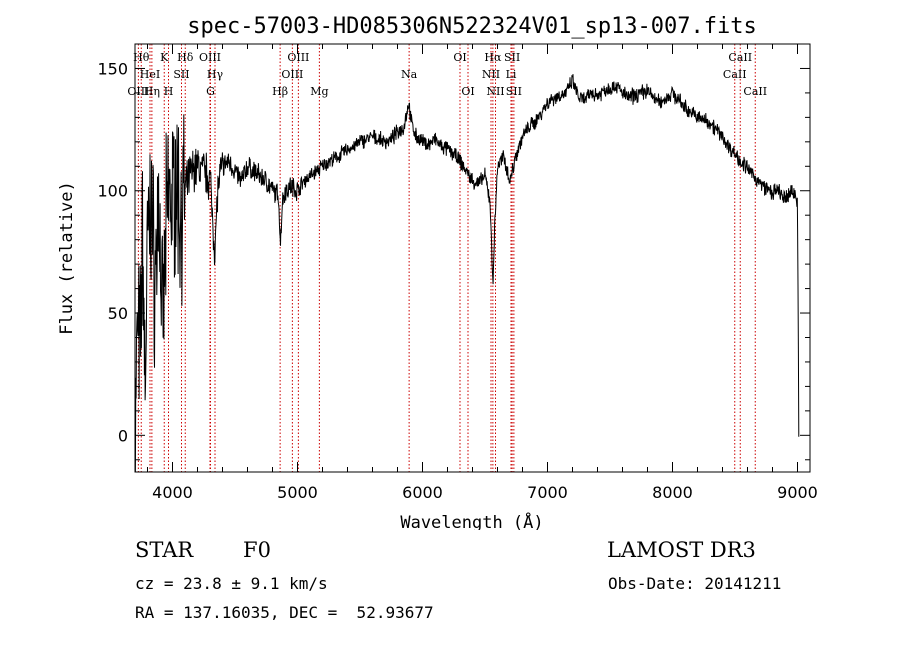  I want to click on x-tick-label-4: 8000, so click(672, 492).